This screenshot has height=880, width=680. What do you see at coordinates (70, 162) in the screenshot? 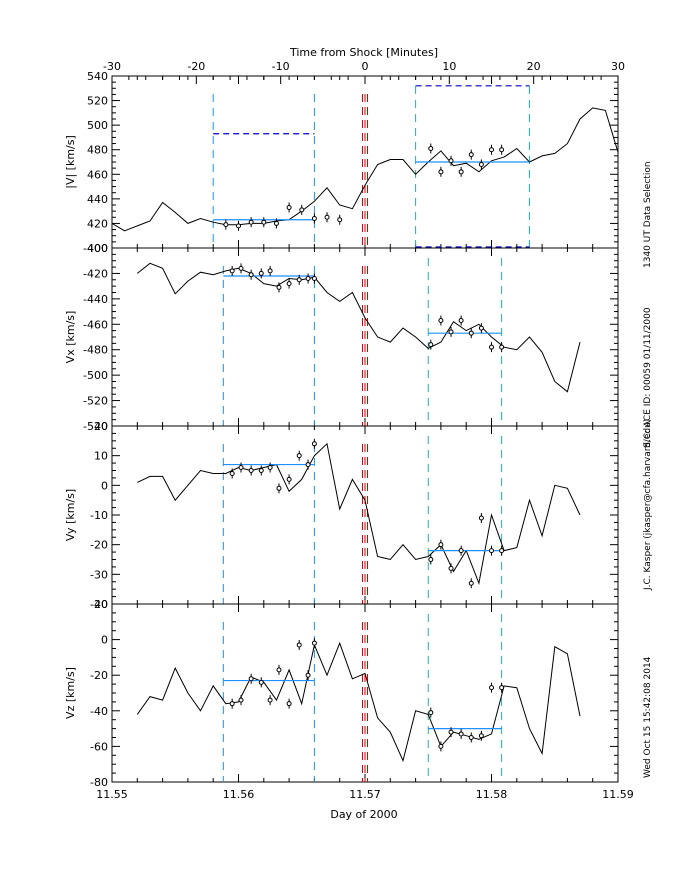
I see `y-axis-label: |V| [km/s]` at bounding box center [70, 162].